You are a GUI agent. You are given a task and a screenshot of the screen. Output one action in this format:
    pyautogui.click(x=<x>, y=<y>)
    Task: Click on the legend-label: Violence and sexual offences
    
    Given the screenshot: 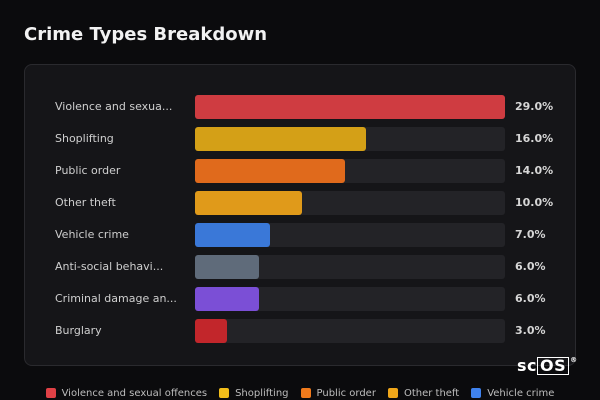 What is the action you would take?
    pyautogui.click(x=134, y=393)
    